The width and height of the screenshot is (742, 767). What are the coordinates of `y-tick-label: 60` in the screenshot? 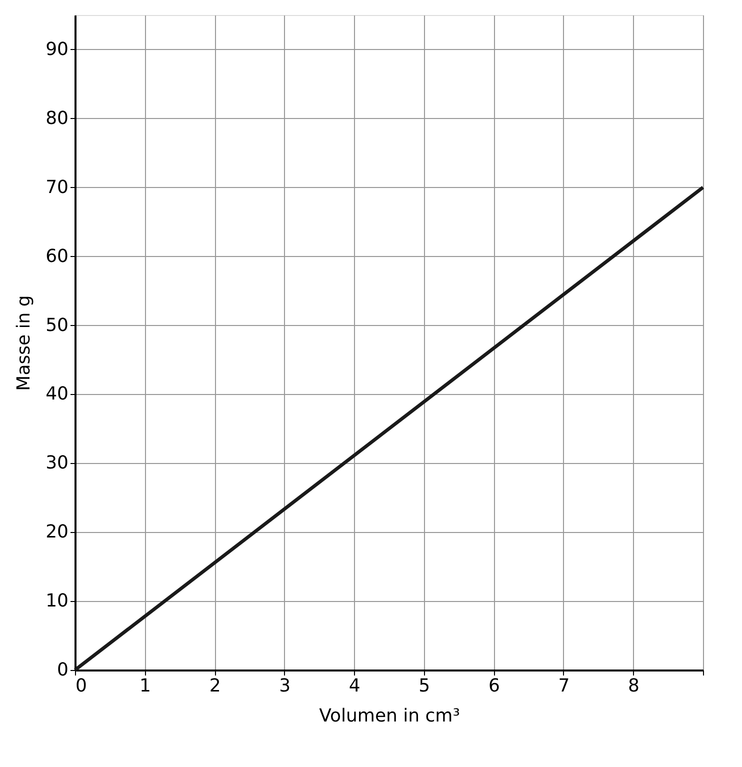 It's located at (57, 256).